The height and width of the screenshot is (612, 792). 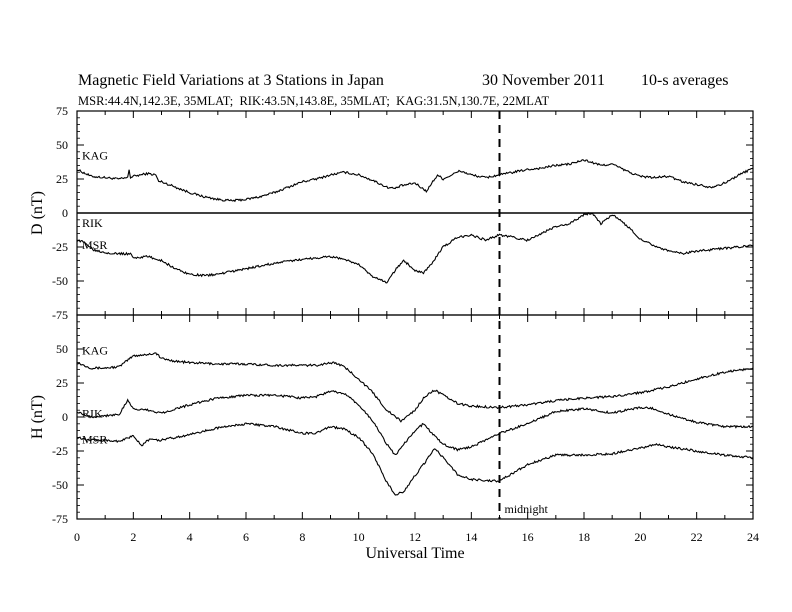 What do you see at coordinates (471, 537) in the screenshot?
I see `x-tick-label: 14` at bounding box center [471, 537].